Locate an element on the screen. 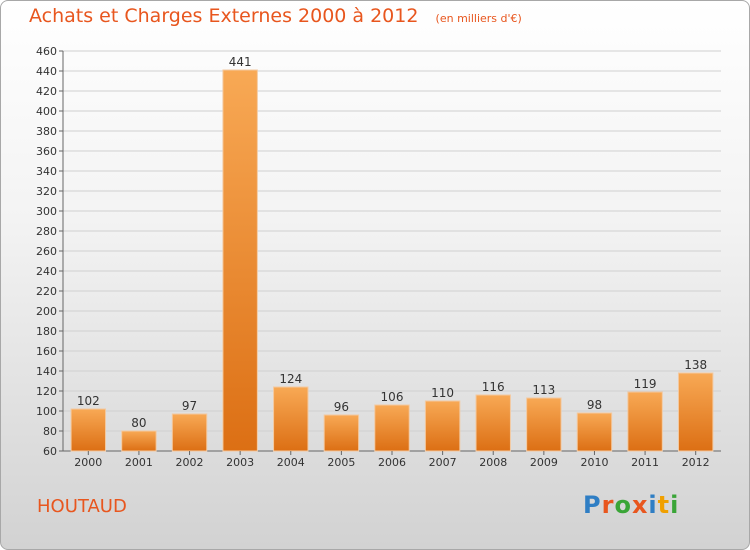 The height and width of the screenshot is (550, 750). y-tick-label: 200 is located at coordinates (46, 311).